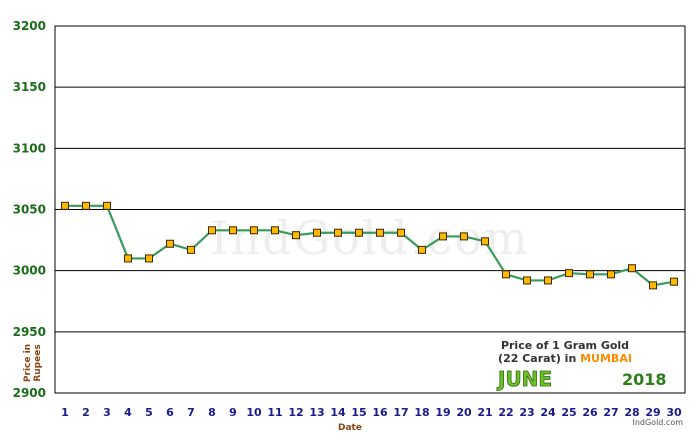 The height and width of the screenshot is (440, 700). Describe the element at coordinates (421, 412) in the screenshot. I see `x-tick-label: 18` at that location.